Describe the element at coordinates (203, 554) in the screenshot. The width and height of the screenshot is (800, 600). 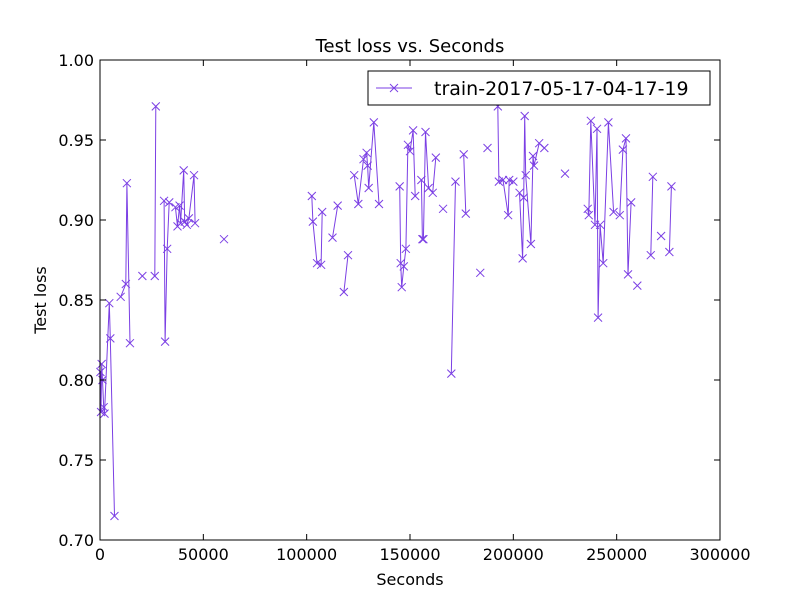
I see `x-tick-label: 50000` at that location.